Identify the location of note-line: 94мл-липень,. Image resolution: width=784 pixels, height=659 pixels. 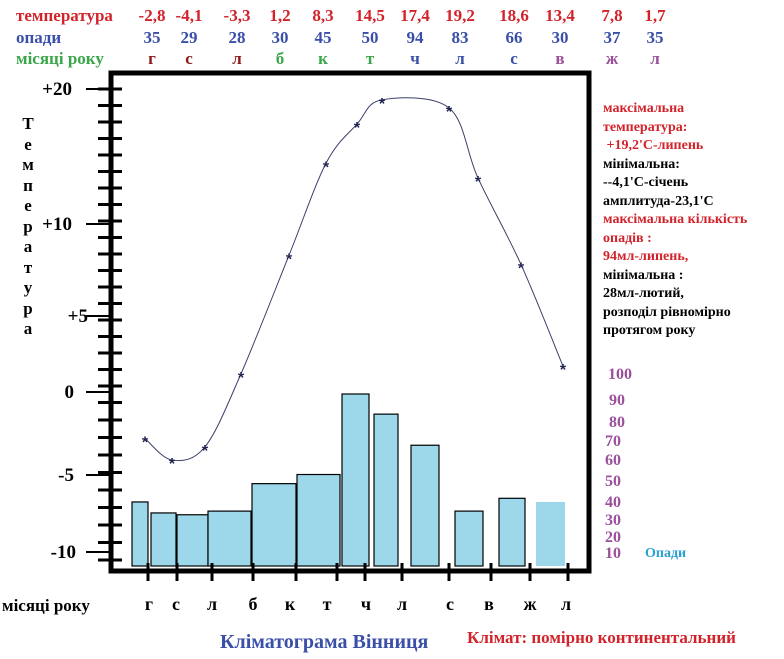
(646, 256).